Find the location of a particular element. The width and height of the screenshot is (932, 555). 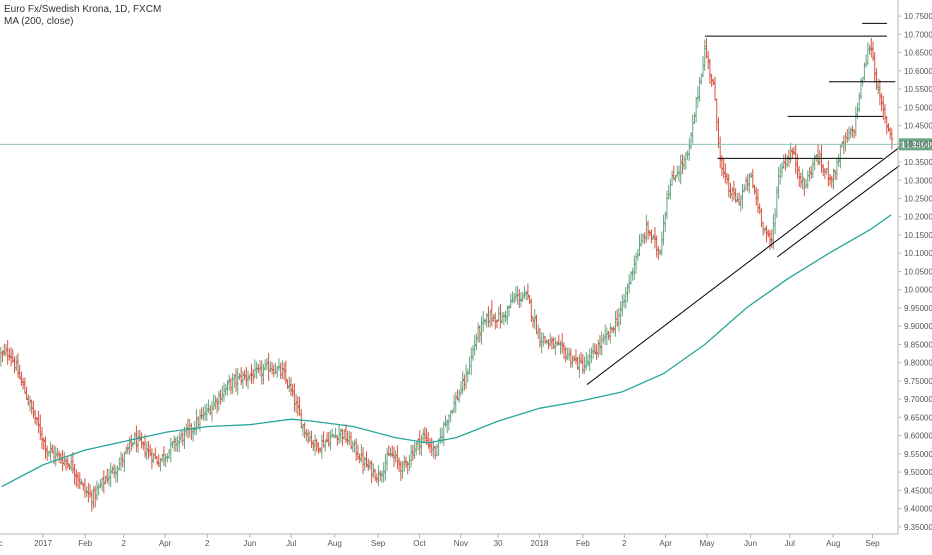

price-tick-label: 10.70000 is located at coordinates (918, 34).